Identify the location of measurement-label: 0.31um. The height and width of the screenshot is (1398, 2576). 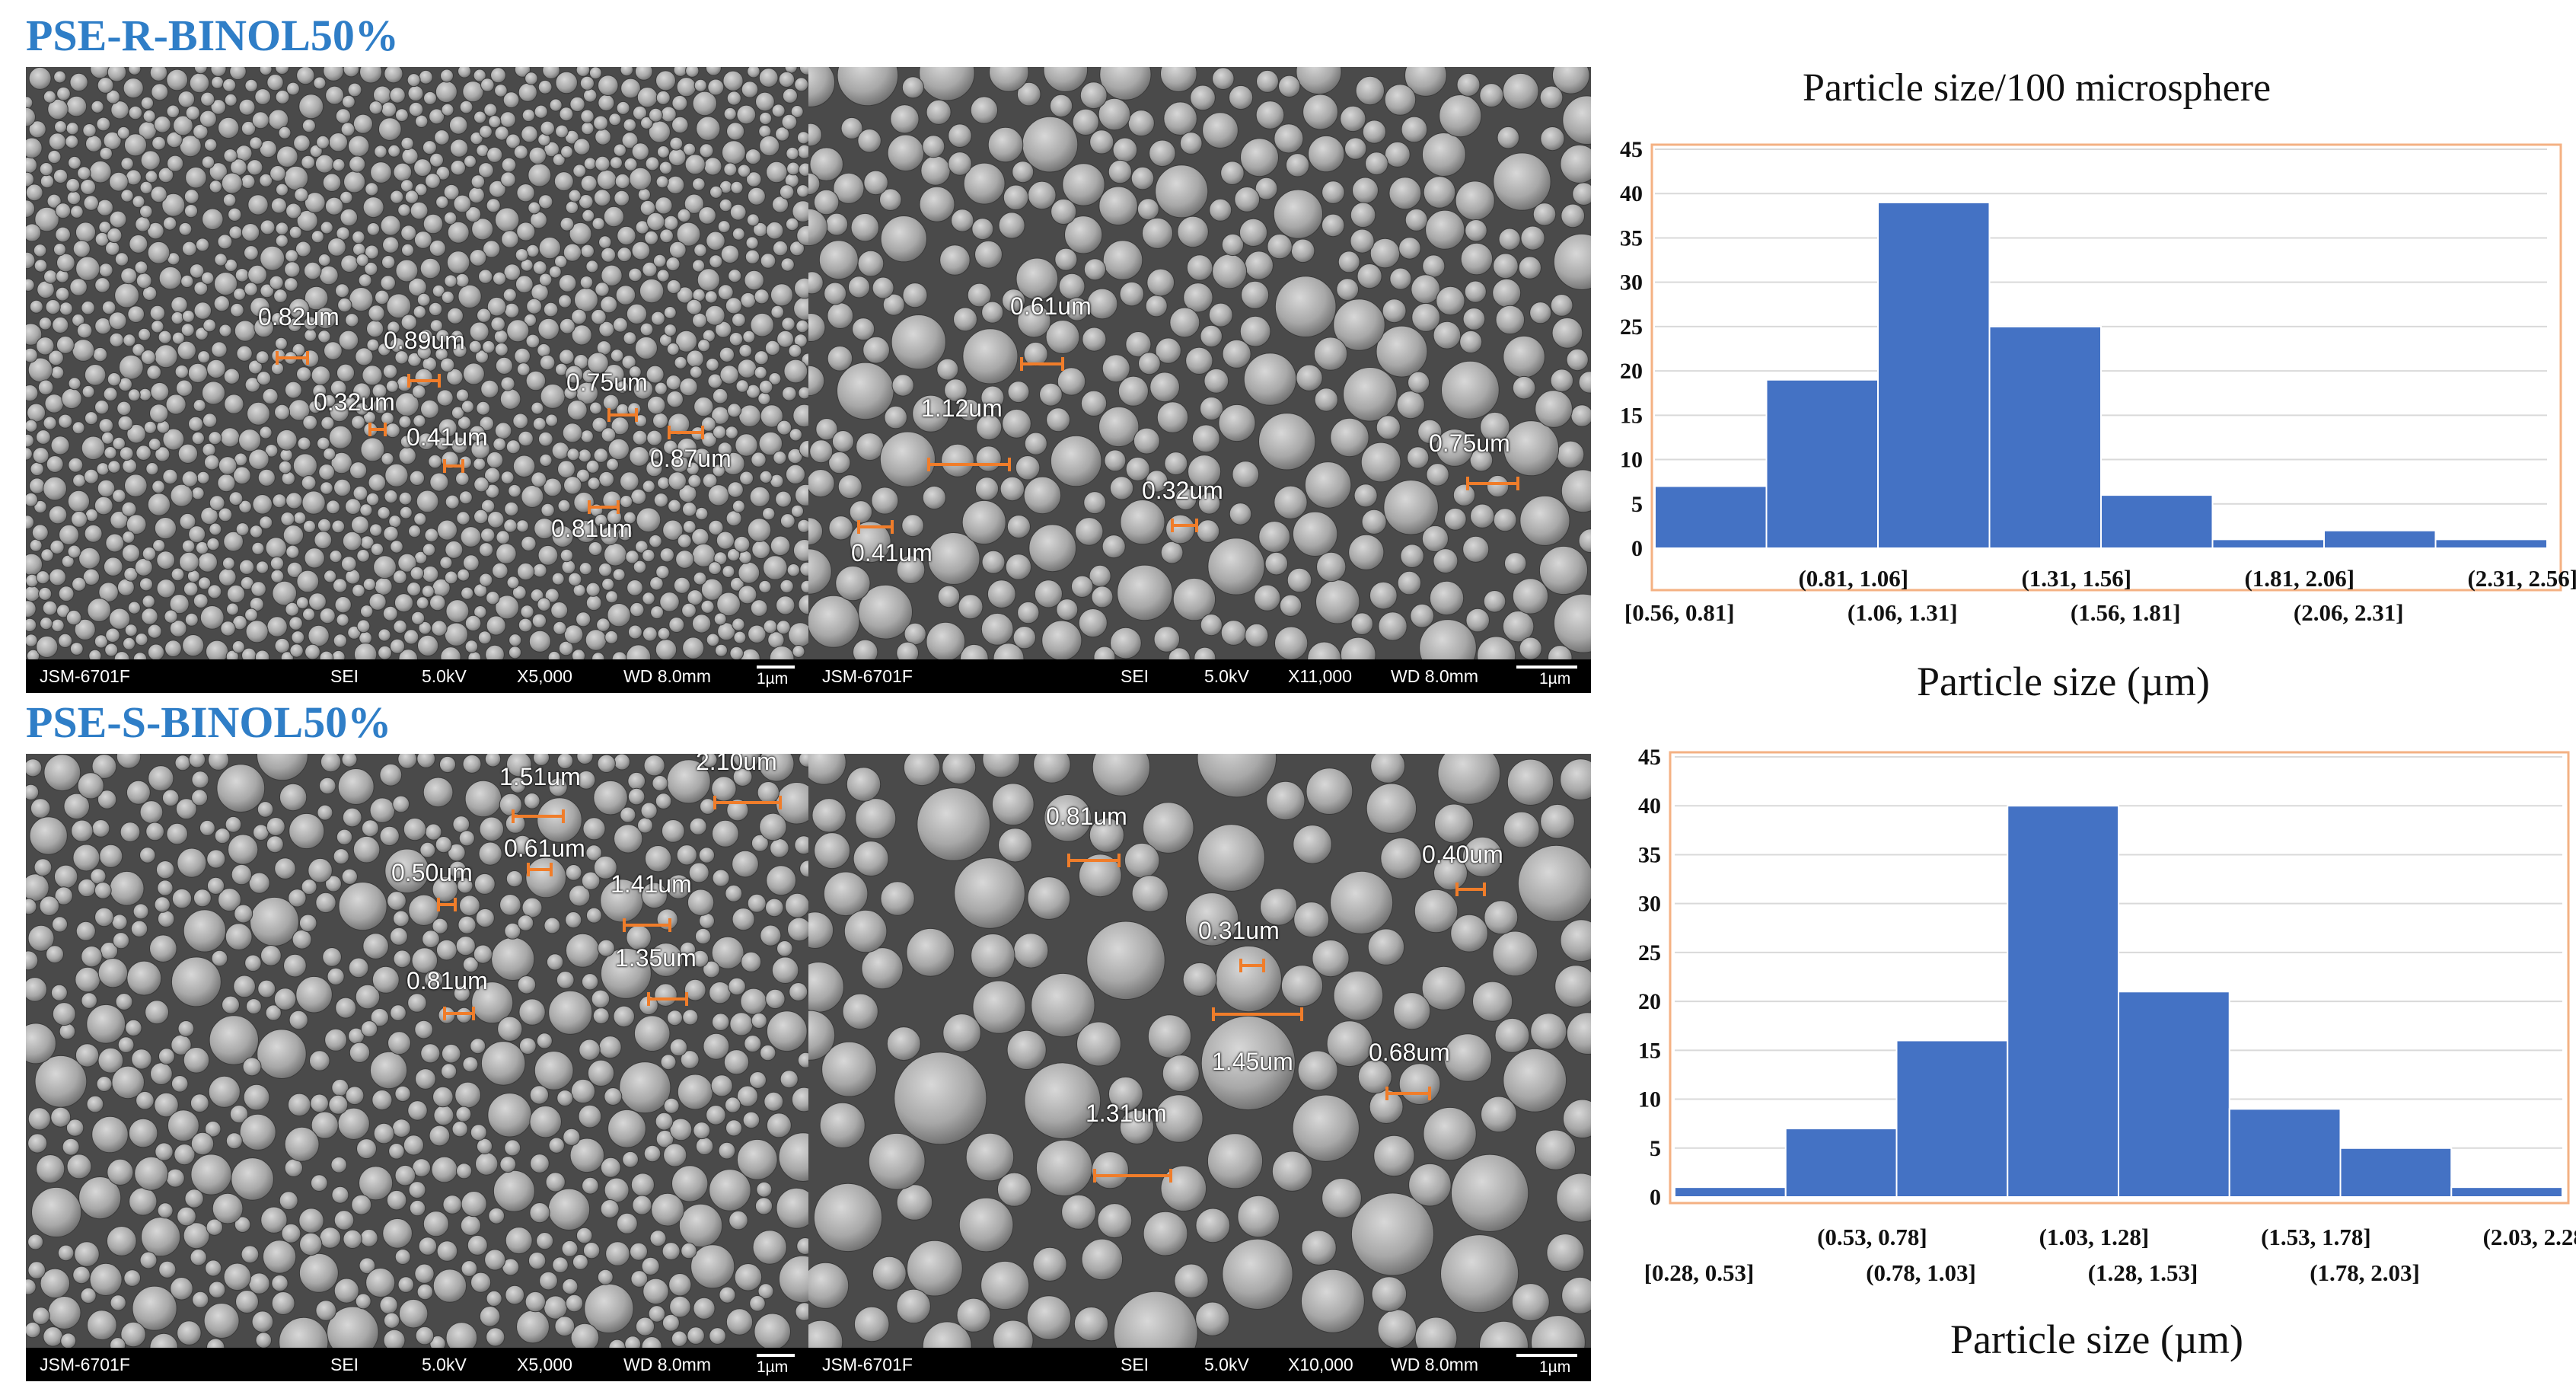
(1239, 930).